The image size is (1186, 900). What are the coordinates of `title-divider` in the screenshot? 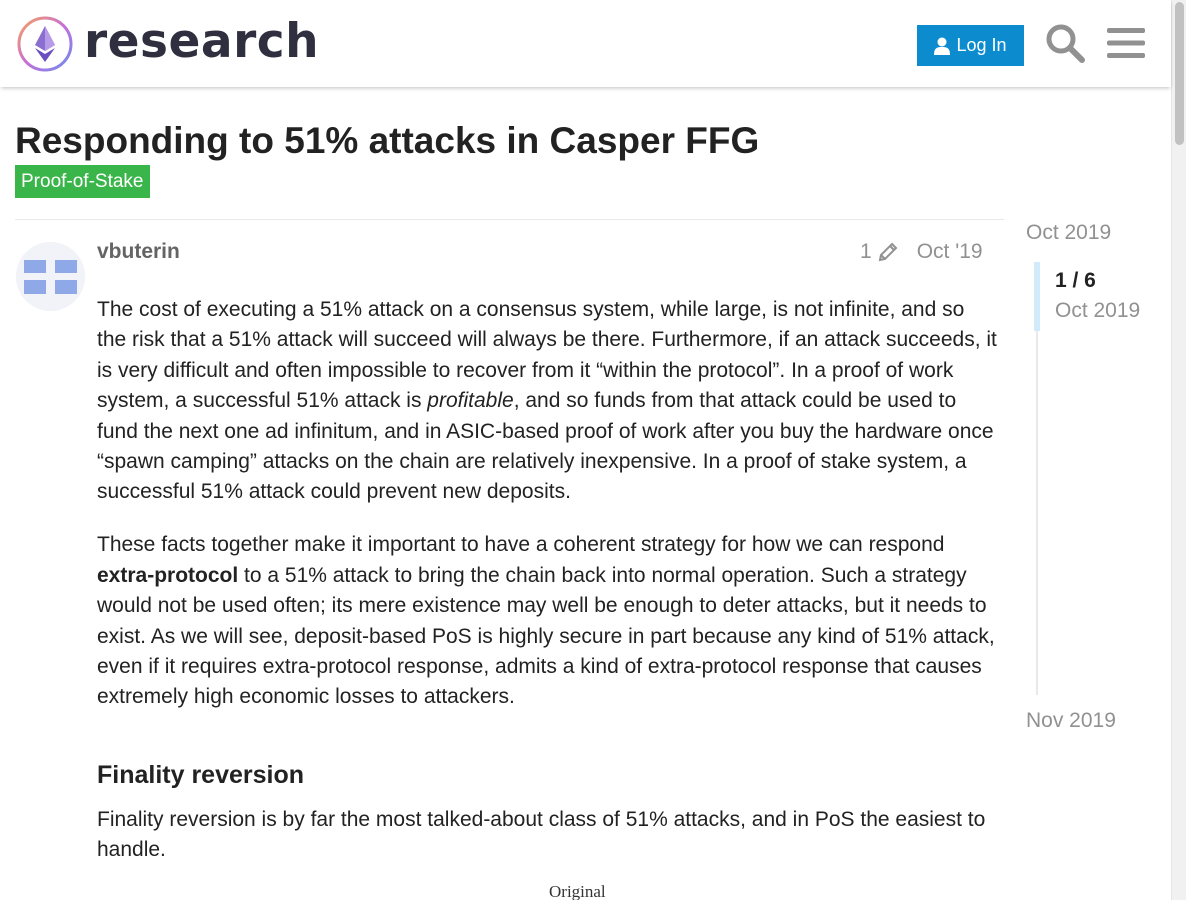 It's located at (509, 219).